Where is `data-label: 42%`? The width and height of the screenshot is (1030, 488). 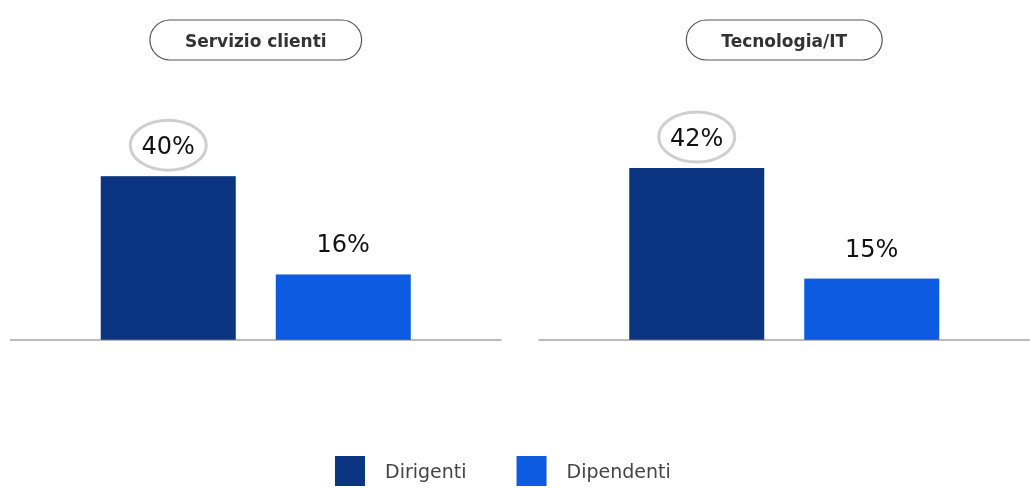
data-label: 42% is located at coordinates (697, 138).